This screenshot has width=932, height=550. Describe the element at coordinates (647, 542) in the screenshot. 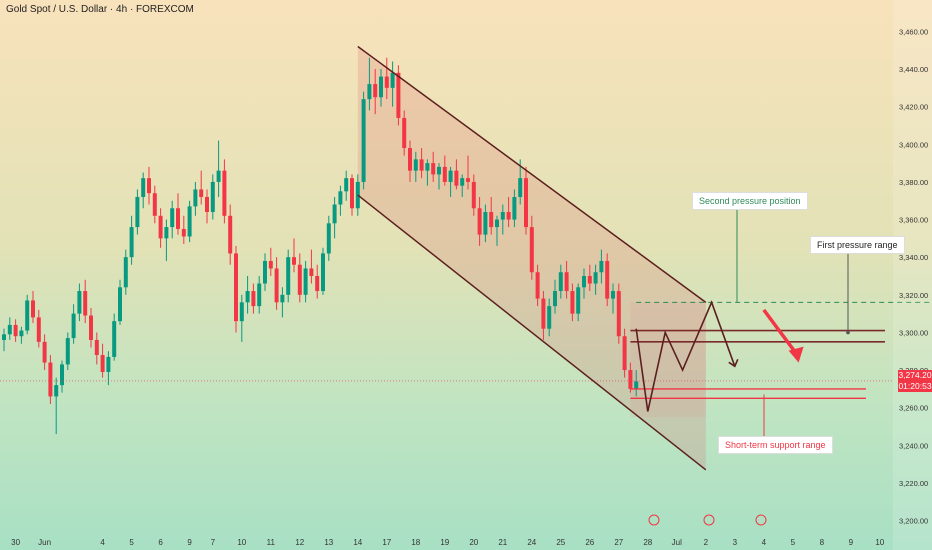

I see `x-tick-label: 28` at that location.